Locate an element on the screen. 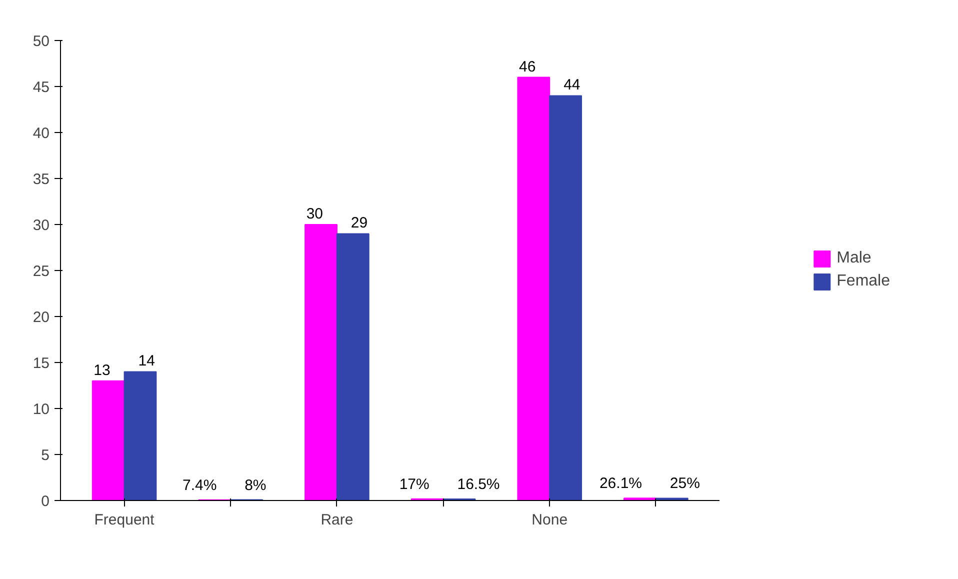 This screenshot has height=579, width=958. data-label: 17% is located at coordinates (414, 484).